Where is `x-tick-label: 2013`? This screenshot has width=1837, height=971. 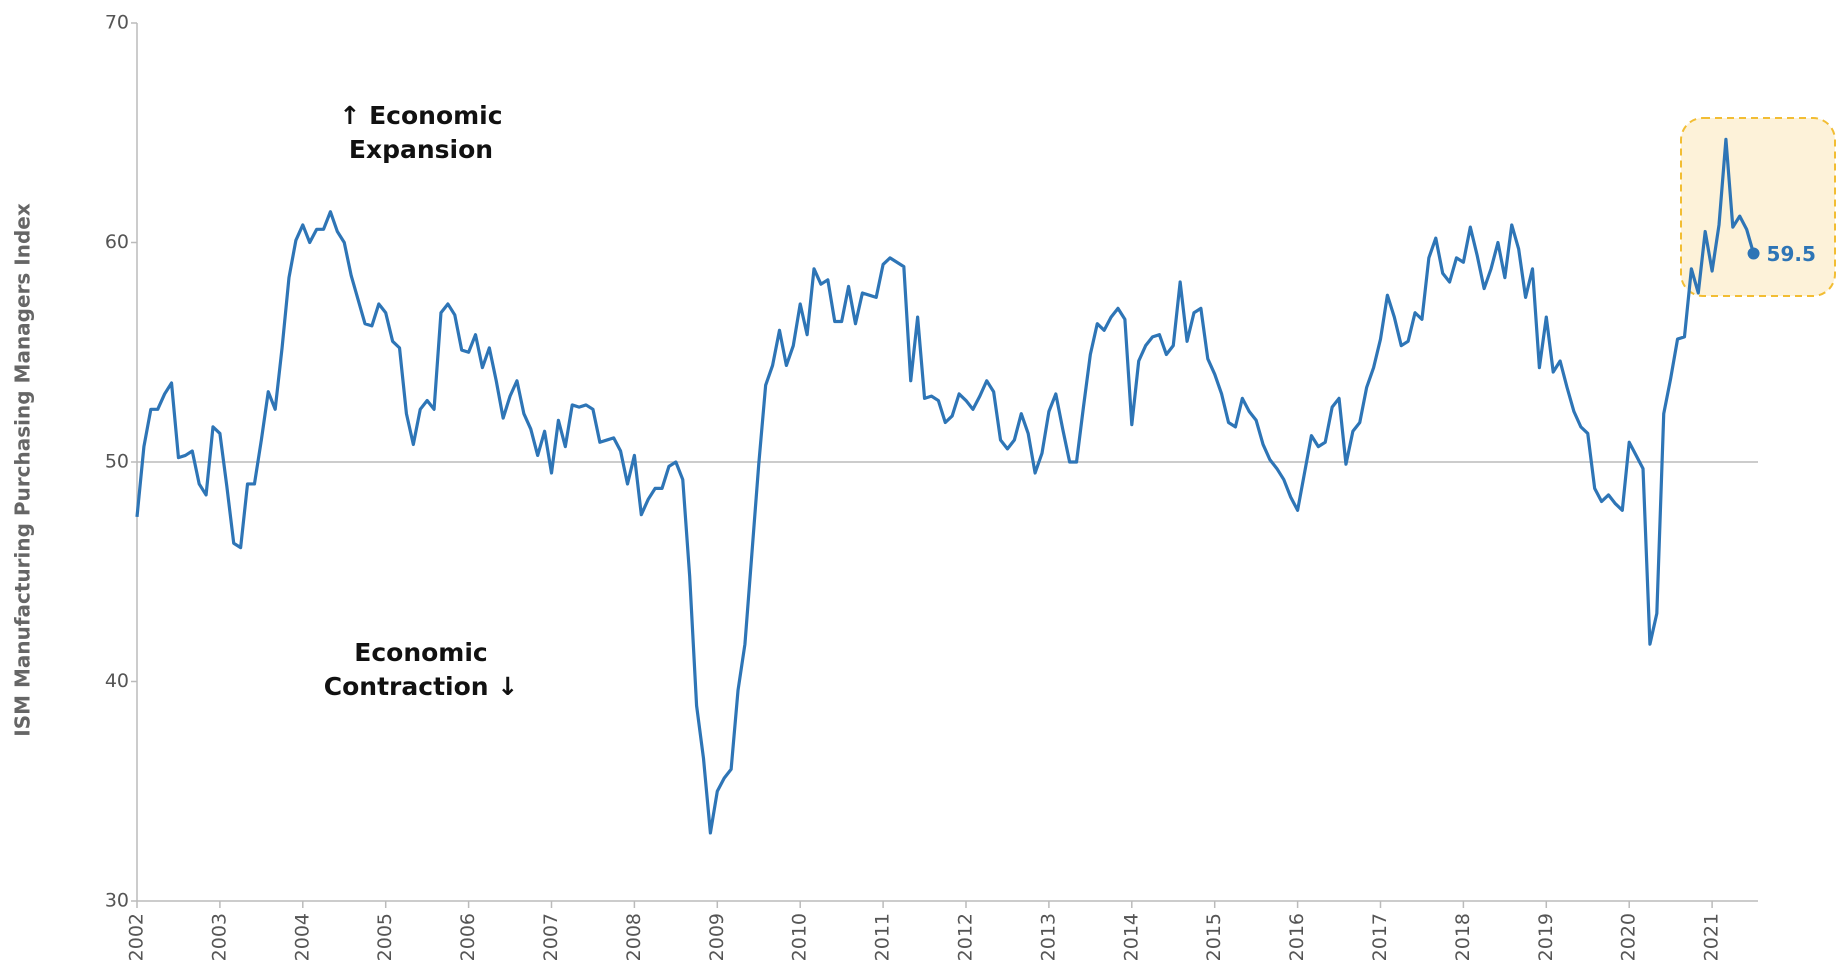 x-tick-label: 2013 is located at coordinates (1048, 937).